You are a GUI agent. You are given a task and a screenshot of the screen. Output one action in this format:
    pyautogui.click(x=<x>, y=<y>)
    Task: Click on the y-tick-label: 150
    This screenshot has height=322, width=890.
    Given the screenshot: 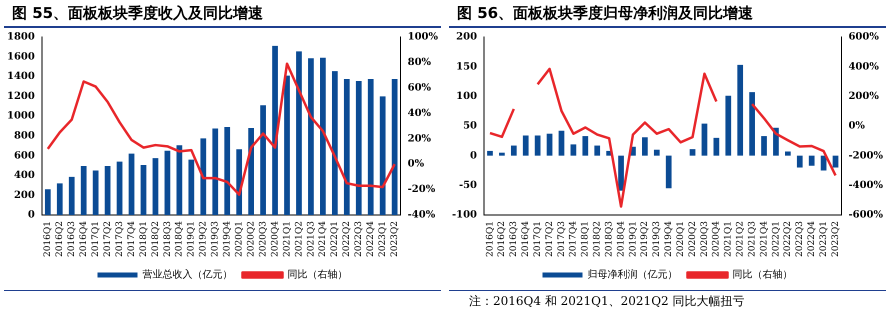 What is the action you would take?
    pyautogui.click(x=467, y=66)
    